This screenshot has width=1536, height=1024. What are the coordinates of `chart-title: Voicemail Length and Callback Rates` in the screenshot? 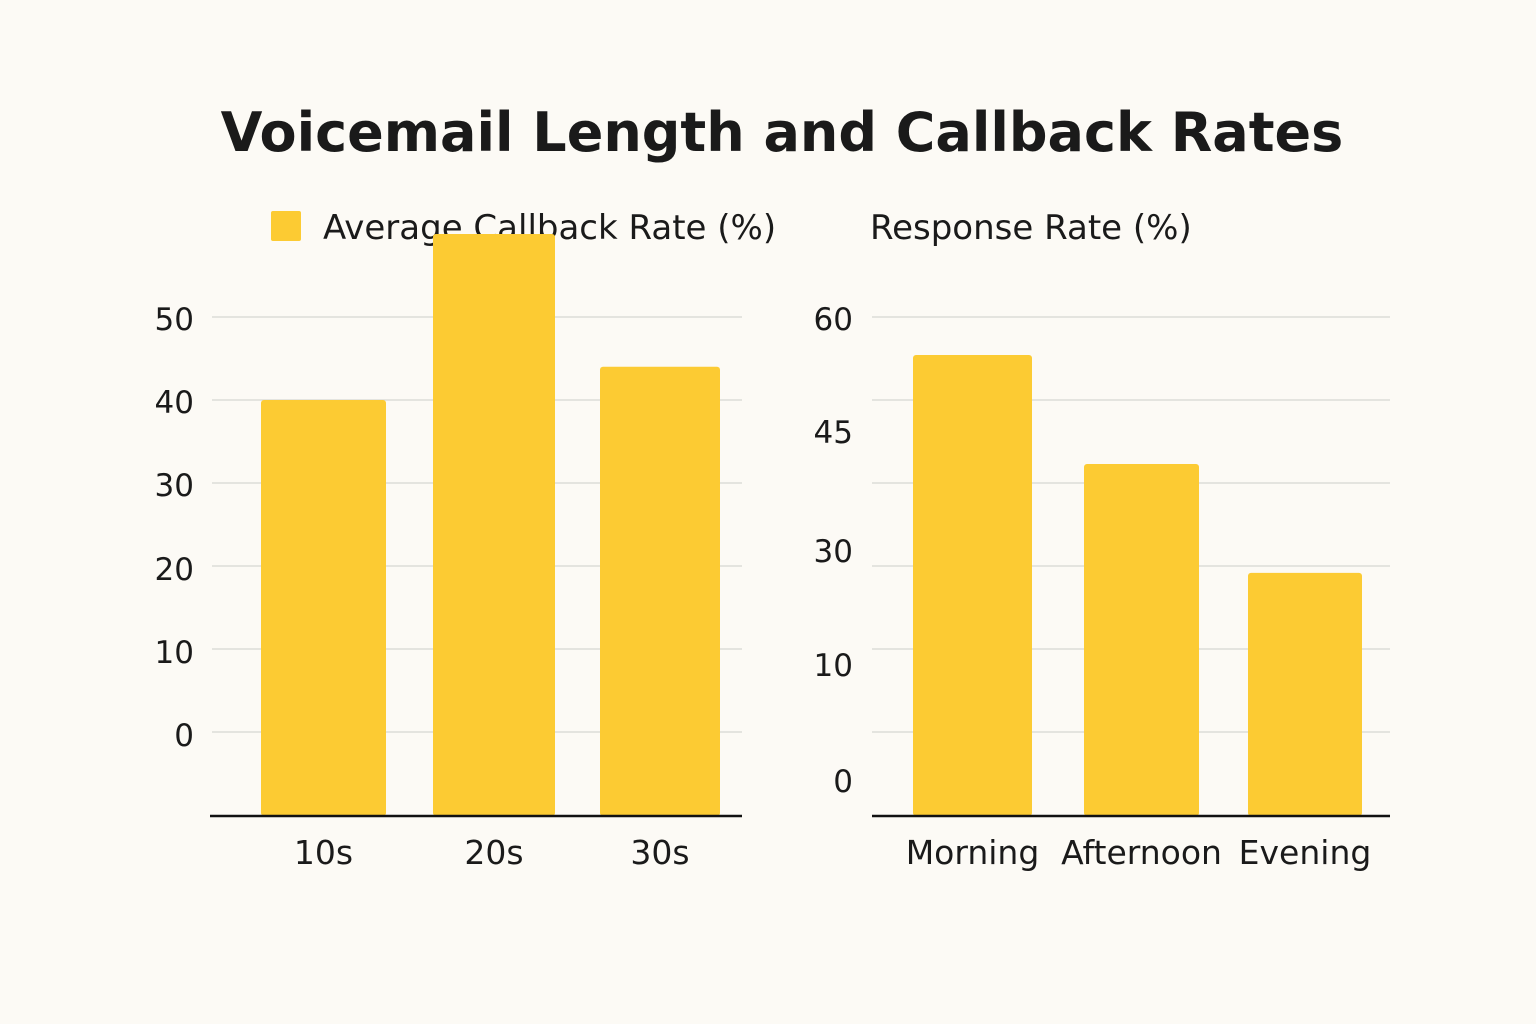 It's located at (782, 132).